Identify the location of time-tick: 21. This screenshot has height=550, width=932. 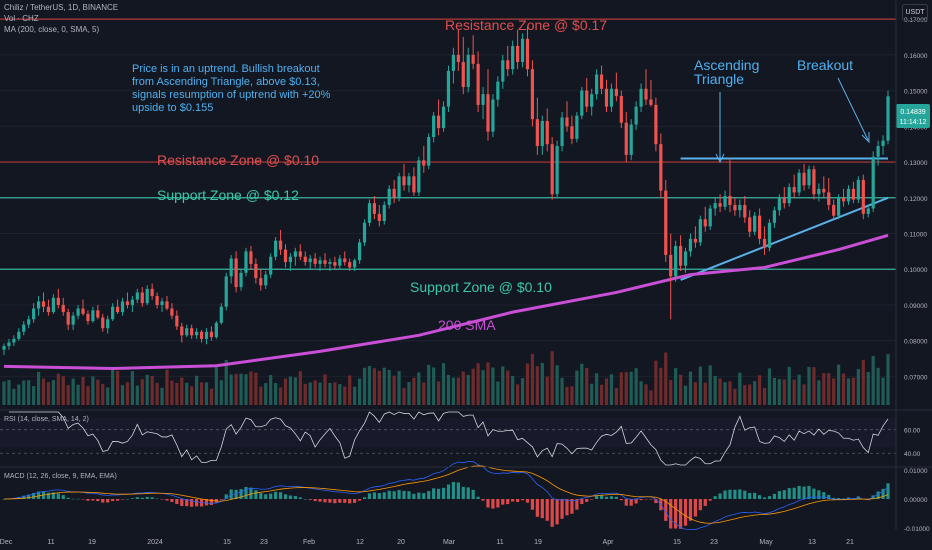
(850, 542).